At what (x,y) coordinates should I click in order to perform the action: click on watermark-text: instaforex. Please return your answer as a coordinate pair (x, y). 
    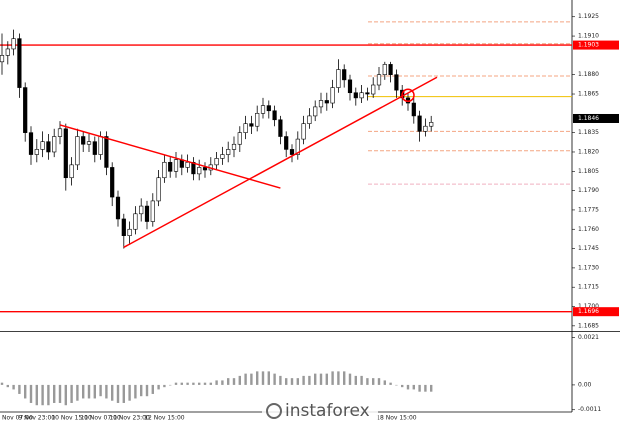
    Looking at the image, I should click on (327, 411).